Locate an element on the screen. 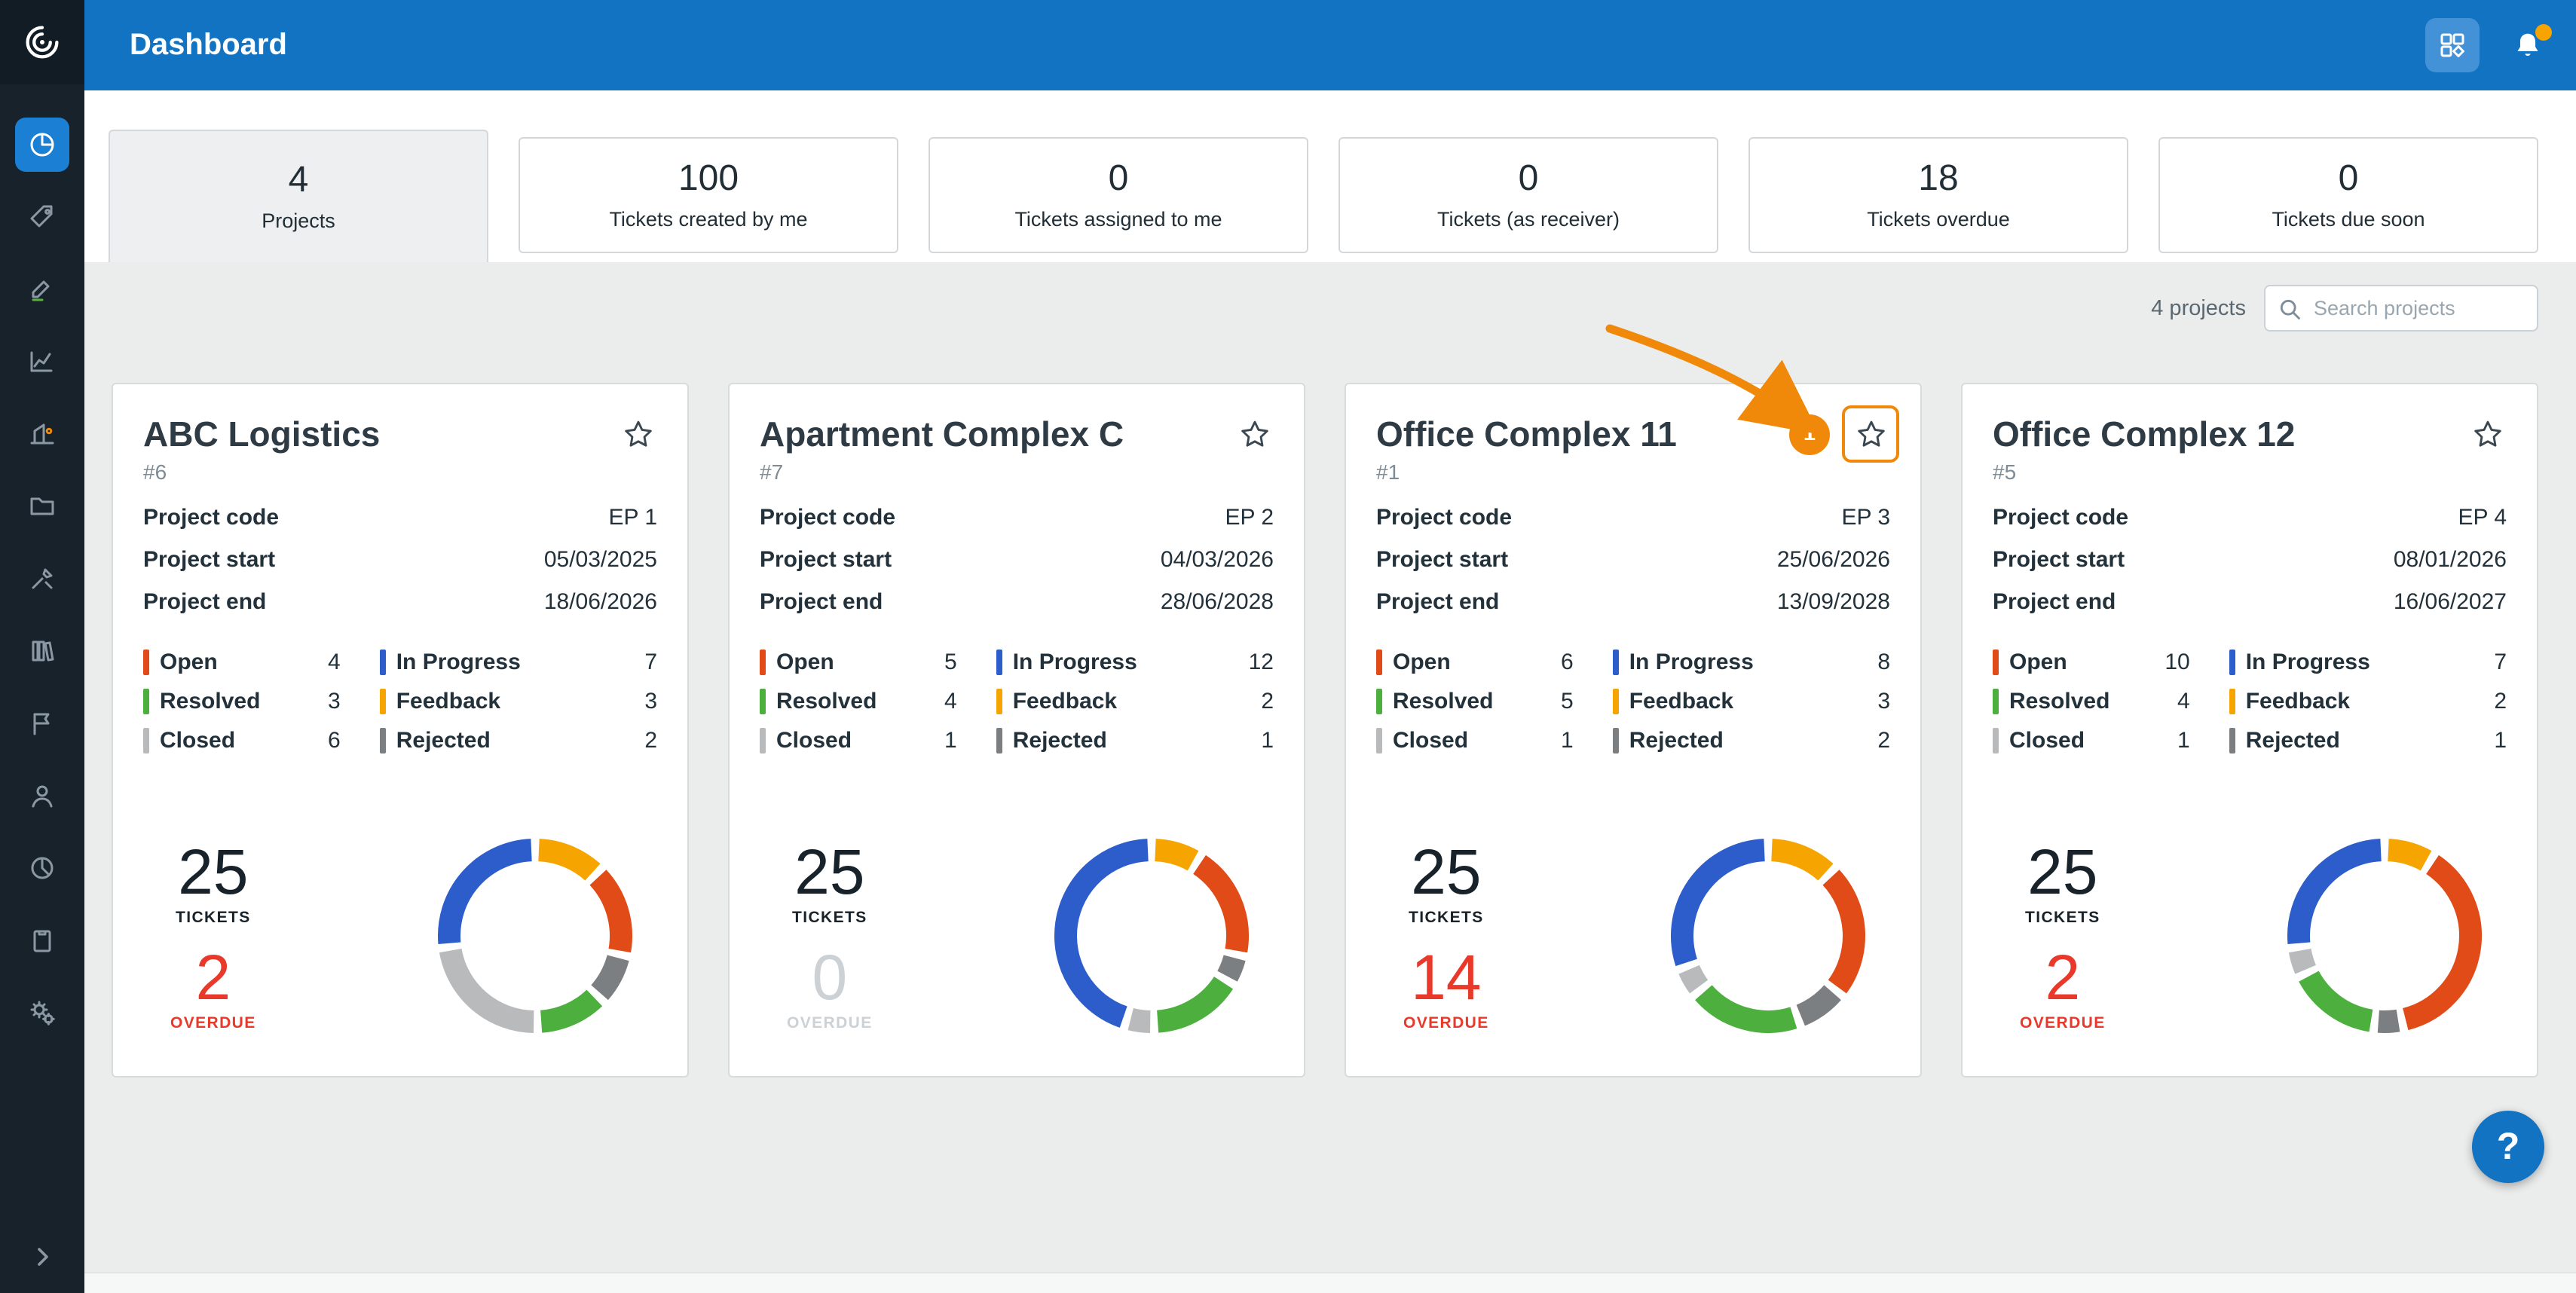 The image size is (2576, 1293). status-count: 5 is located at coordinates (950, 662).